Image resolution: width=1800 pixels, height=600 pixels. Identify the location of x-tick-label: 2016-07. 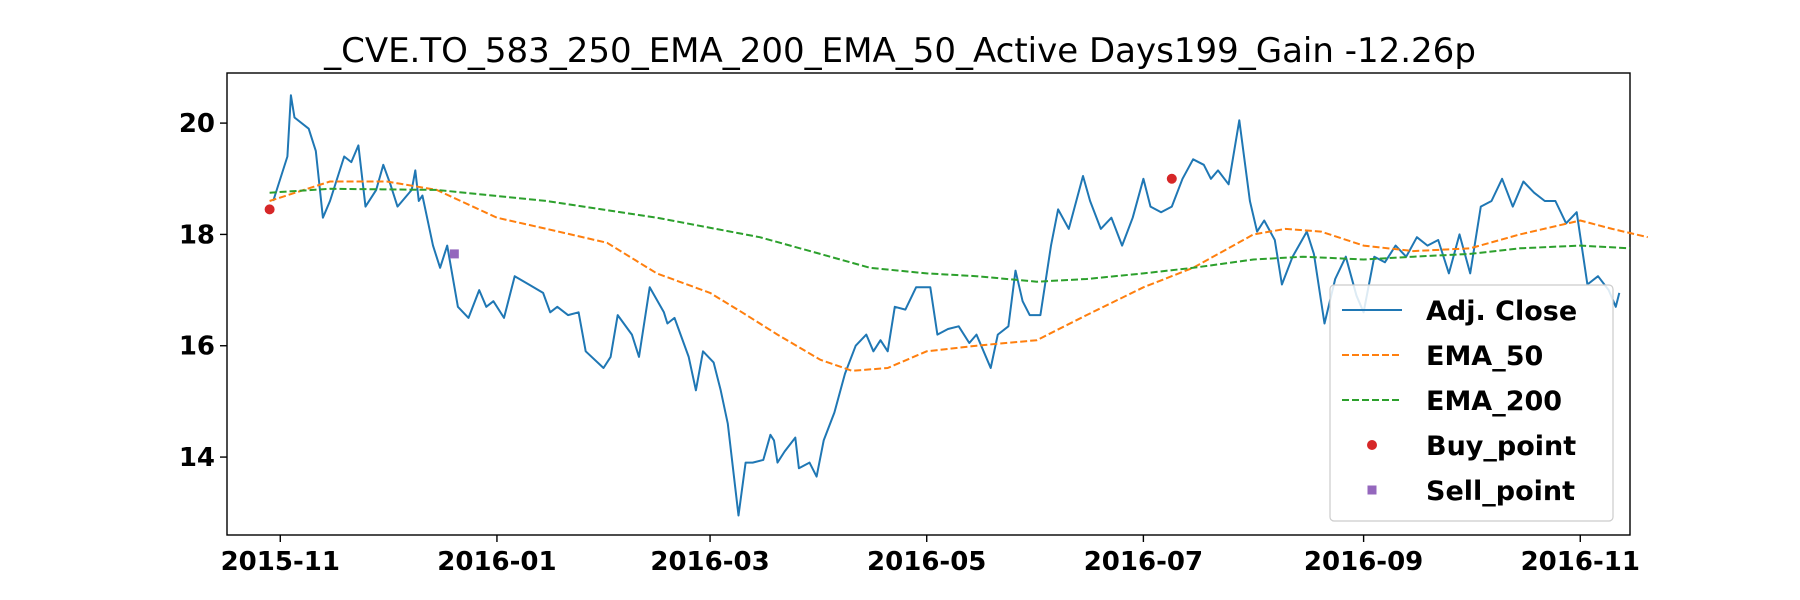
(1143, 562).